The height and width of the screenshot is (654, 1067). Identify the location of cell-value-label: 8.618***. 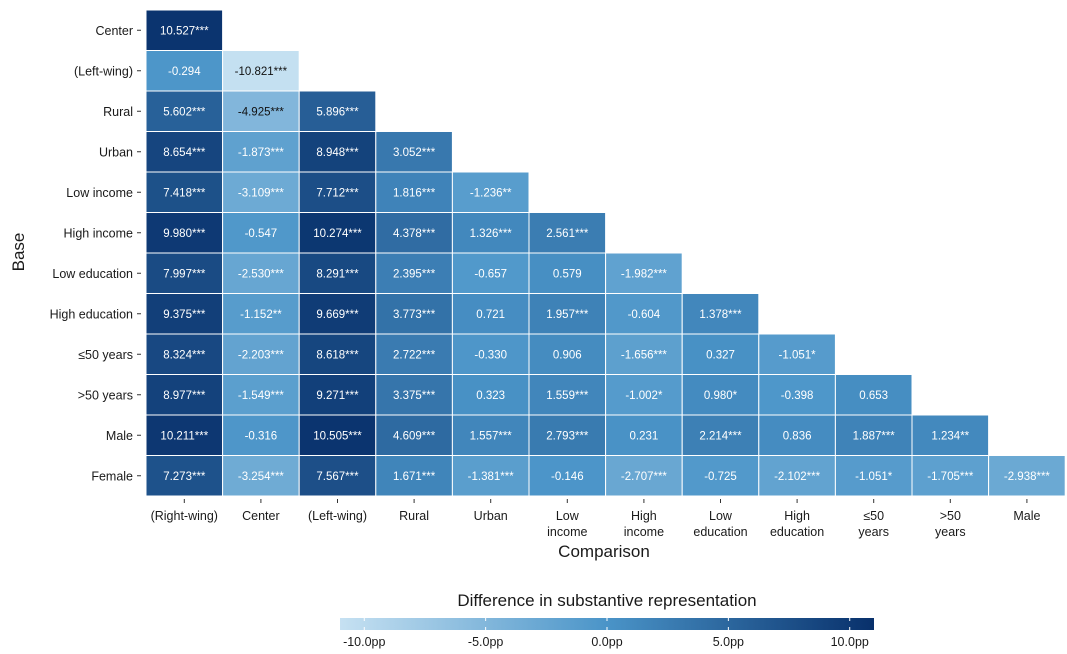
(337, 355).